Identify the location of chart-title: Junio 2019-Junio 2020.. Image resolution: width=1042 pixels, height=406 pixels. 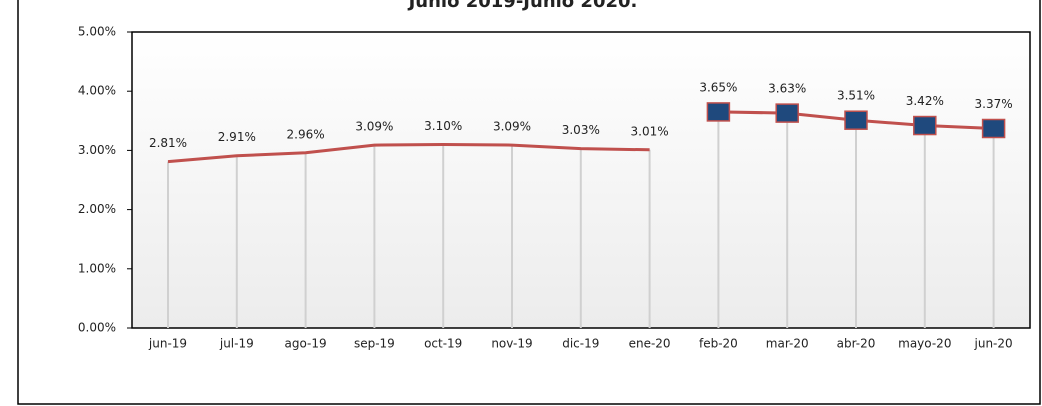
(522, 6).